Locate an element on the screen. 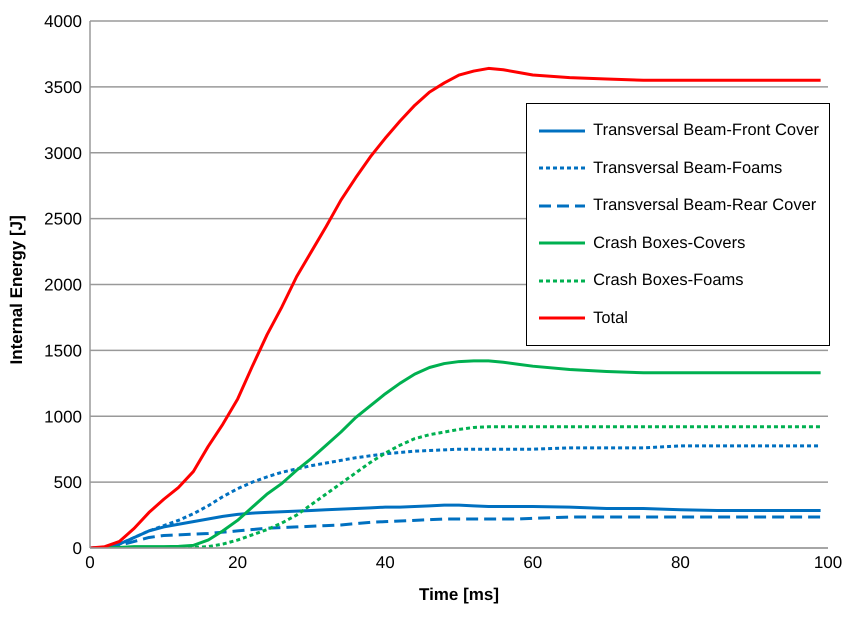  x-tick-label: 60 is located at coordinates (532, 562).